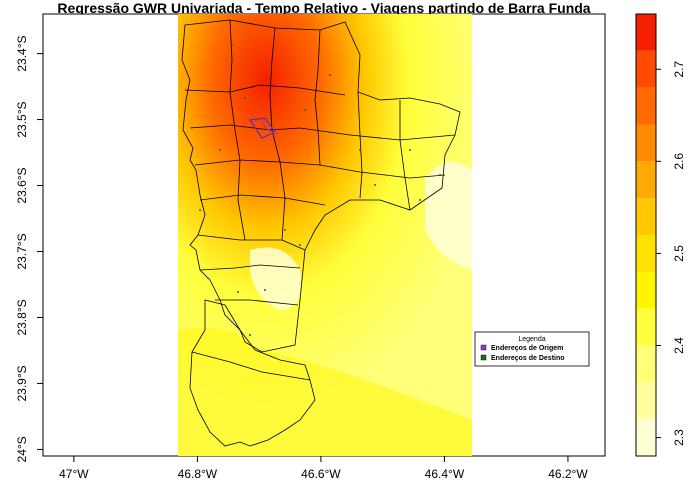 The image size is (700, 500). I want to click on raster-band-light-south, so click(275, 278).